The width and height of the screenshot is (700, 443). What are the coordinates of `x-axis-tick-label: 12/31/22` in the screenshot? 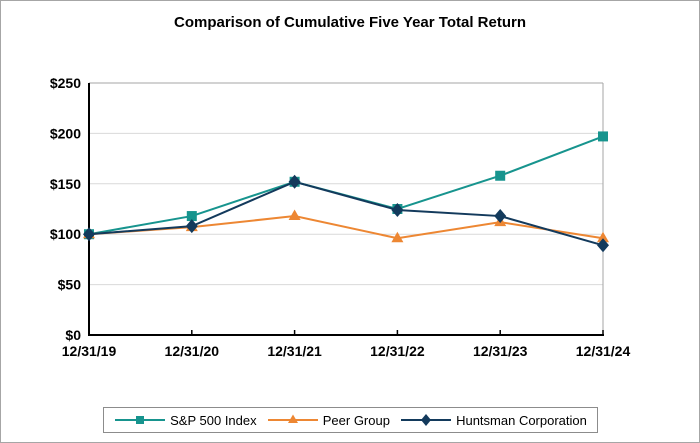 It's located at (397, 351).